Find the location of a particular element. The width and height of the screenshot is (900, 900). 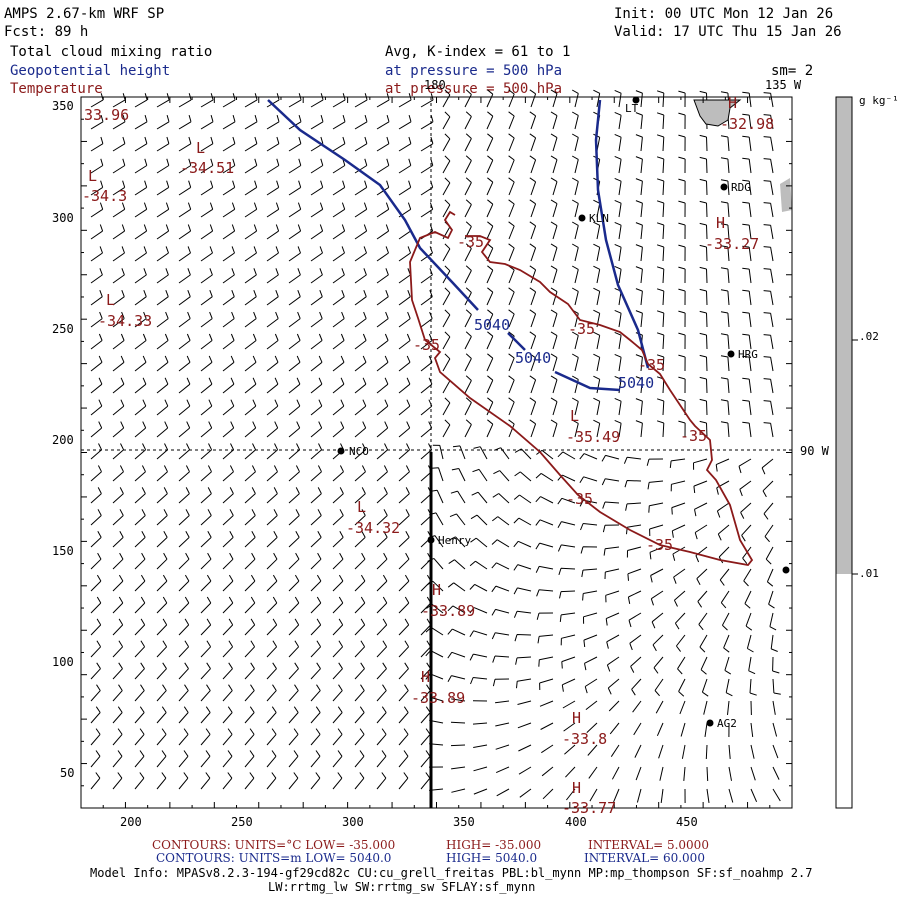

init-time: Init: 00 UTC Mon 12 Jan 26 is located at coordinates (724, 14).